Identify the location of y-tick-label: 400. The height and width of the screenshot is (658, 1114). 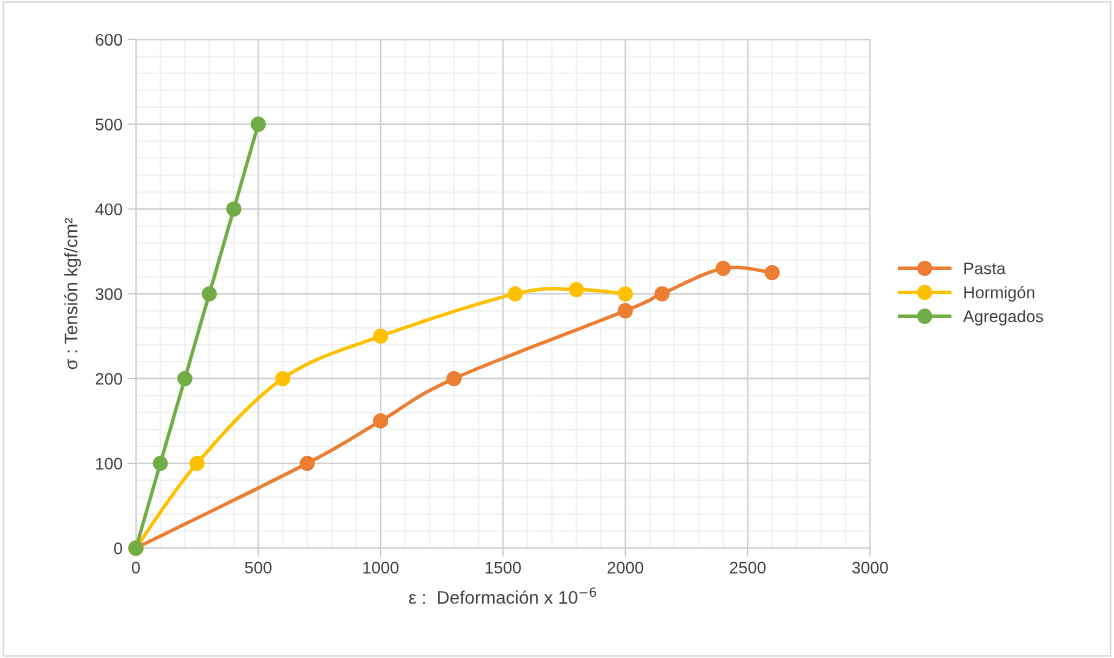
(109, 209).